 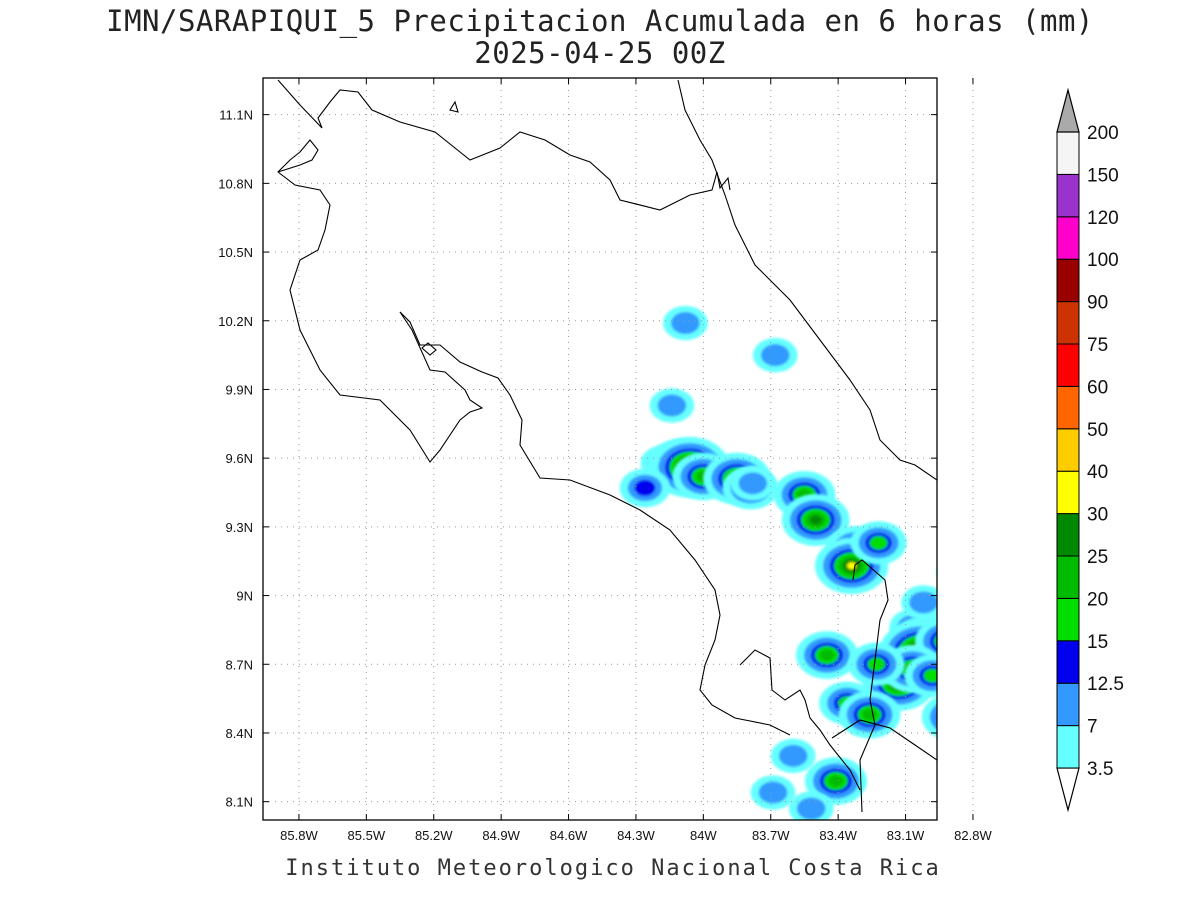 I want to click on lat-tick-label: 10.2N, so click(x=235, y=321).